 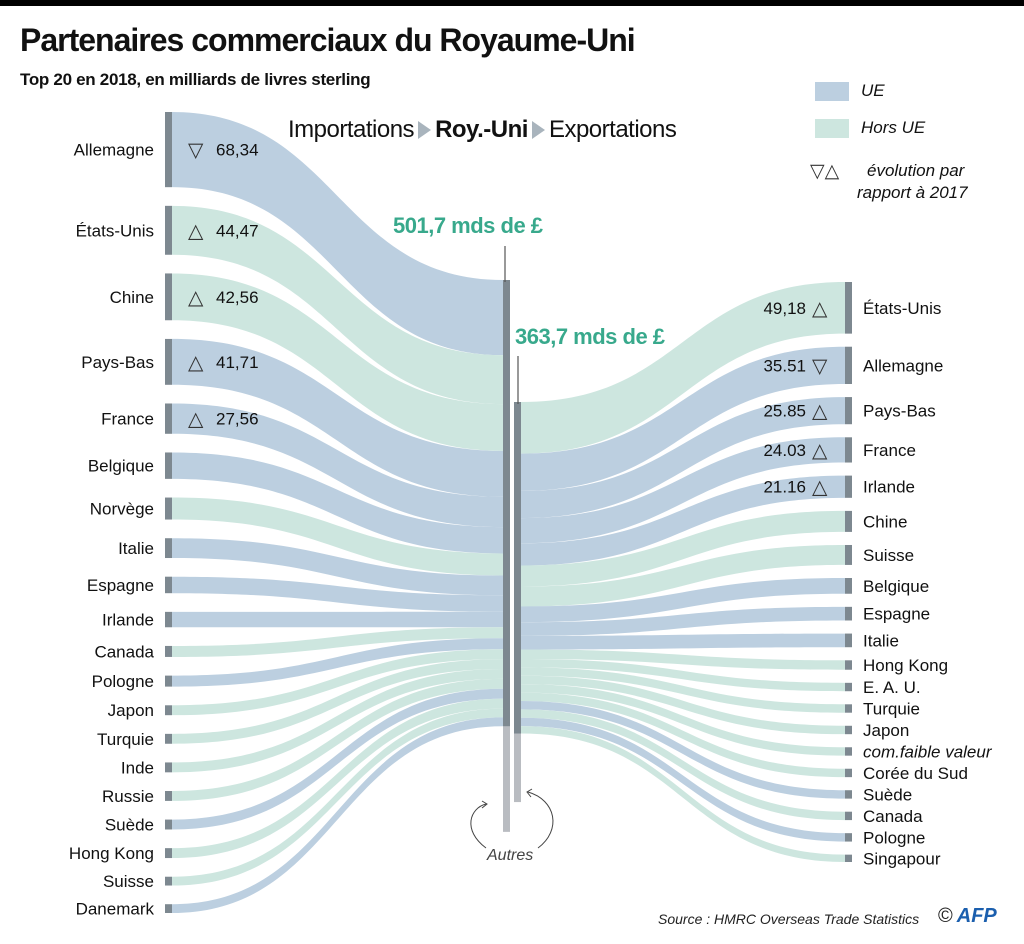 I want to click on exports-total-bar, so click(x=517, y=568).